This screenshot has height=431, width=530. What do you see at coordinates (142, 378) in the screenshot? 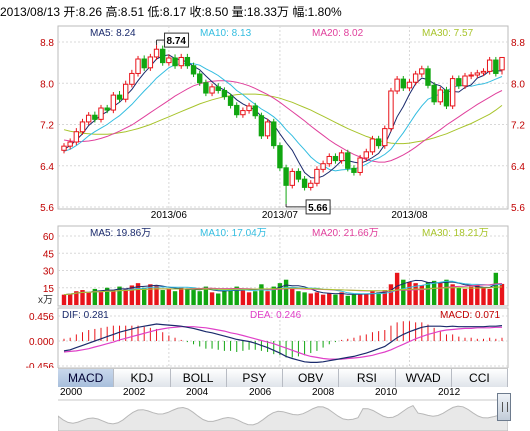
I see `tab-kdj: KDJ` at bounding box center [142, 378].